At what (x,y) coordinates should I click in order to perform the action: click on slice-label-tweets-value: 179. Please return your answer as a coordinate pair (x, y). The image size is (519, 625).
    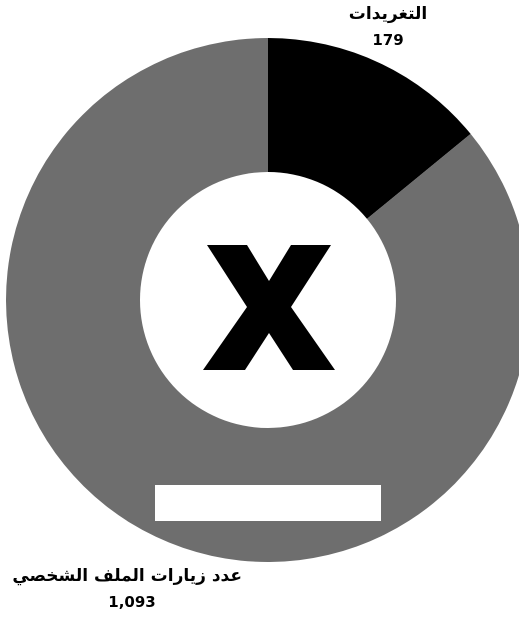
    Looking at the image, I should click on (388, 40).